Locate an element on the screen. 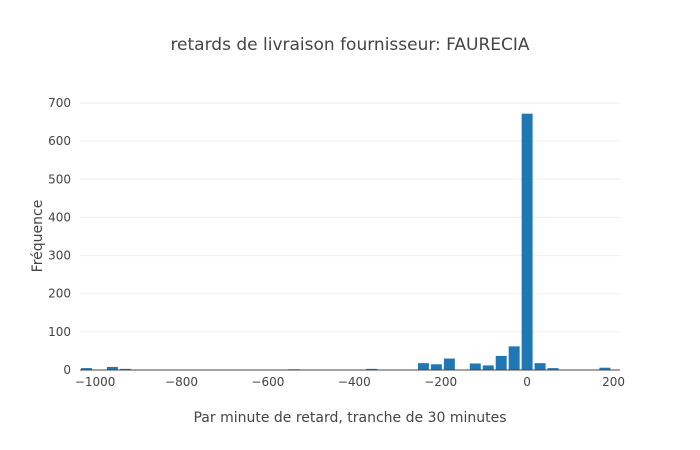  y-axis-label: Fréquence is located at coordinates (38, 236).